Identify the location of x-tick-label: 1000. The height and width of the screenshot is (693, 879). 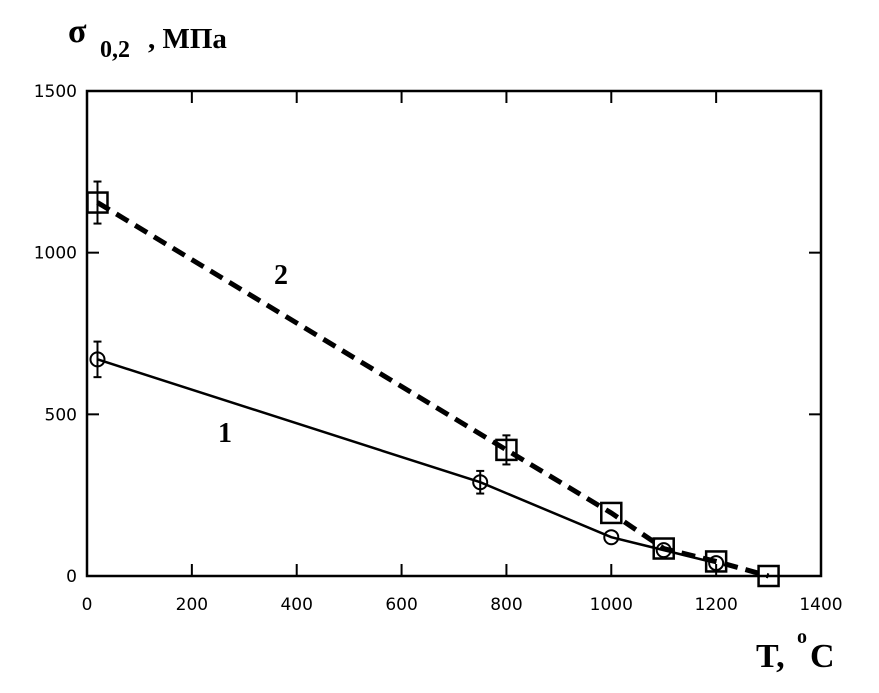
(611, 605).